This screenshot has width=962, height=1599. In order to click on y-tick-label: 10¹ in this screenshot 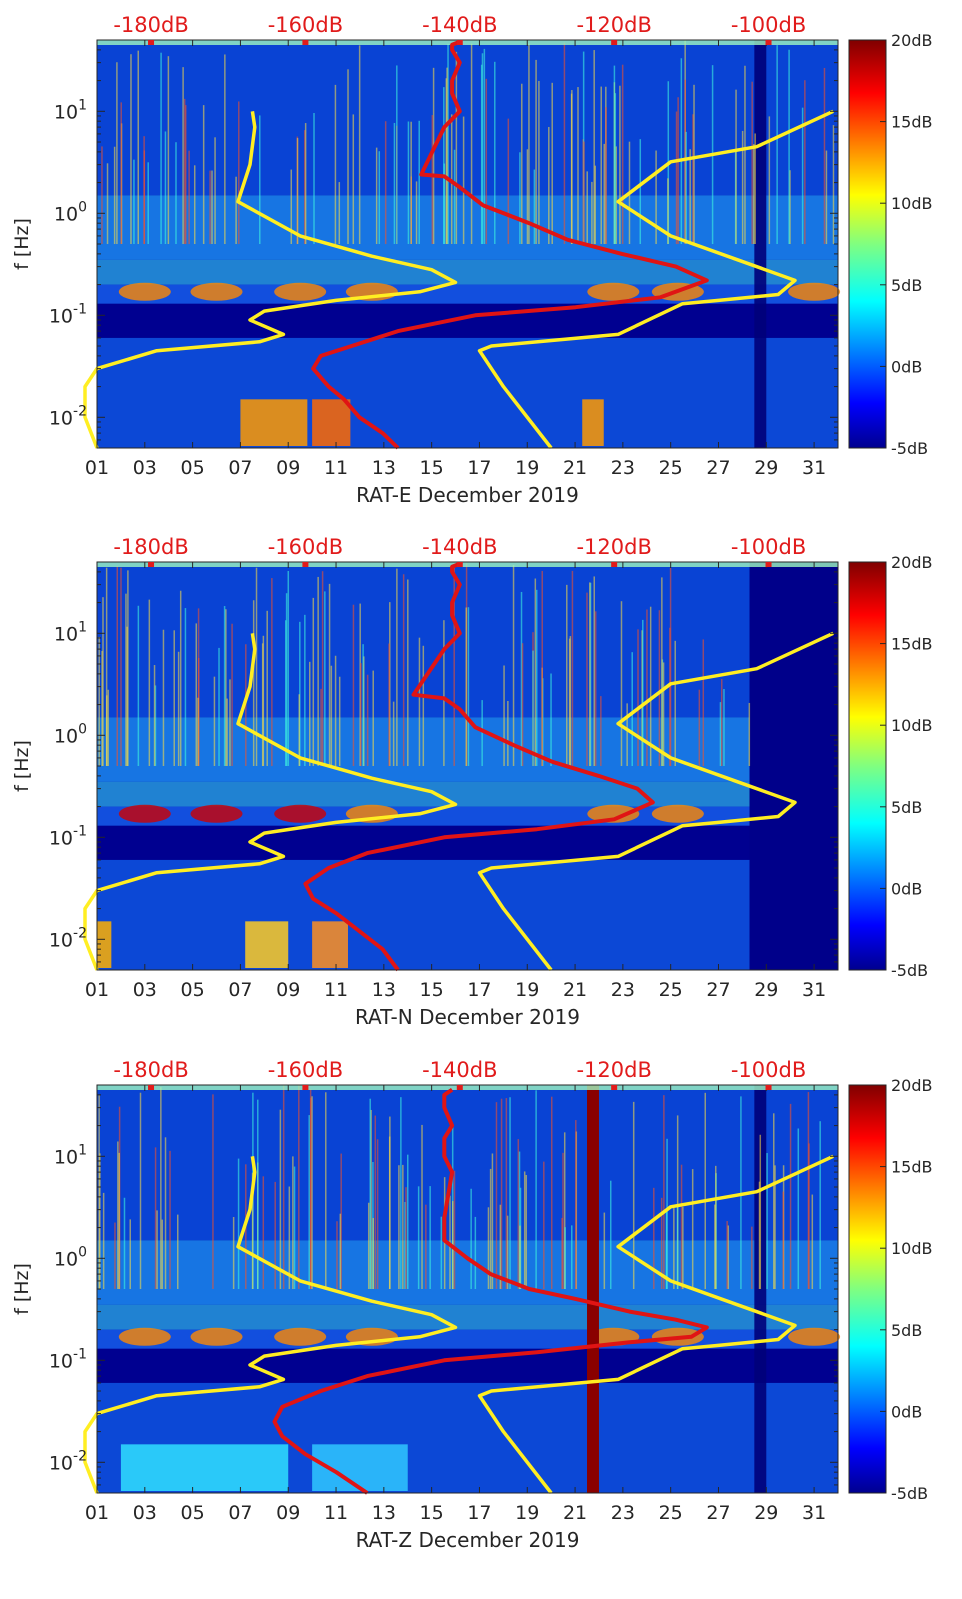, I will do `click(70, 1155)`.